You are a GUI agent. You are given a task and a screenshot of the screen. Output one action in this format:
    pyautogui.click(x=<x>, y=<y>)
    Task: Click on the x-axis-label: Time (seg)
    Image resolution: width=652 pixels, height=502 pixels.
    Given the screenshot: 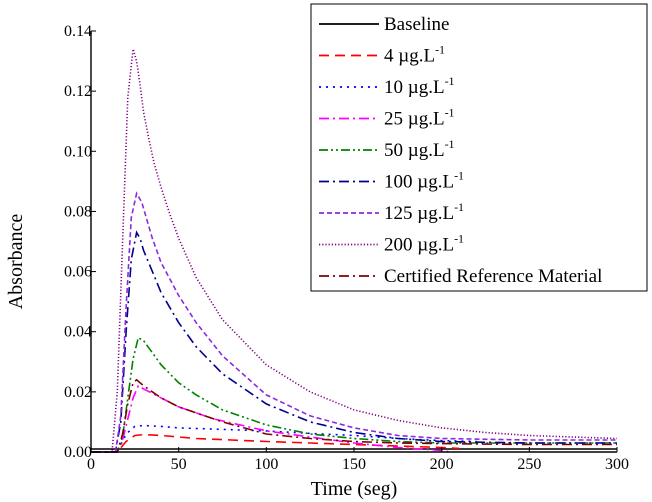 What is the action you would take?
    pyautogui.click(x=354, y=489)
    